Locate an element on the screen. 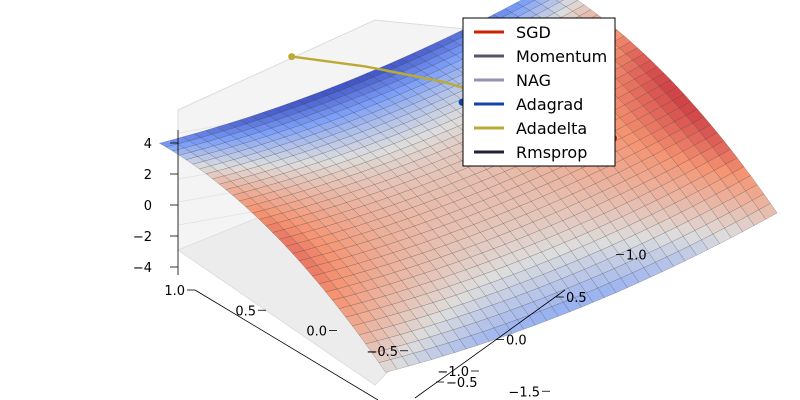 Image resolution: width=800 pixels, height=400 pixels. y-tick-label: 0.0 is located at coordinates (316, 332).